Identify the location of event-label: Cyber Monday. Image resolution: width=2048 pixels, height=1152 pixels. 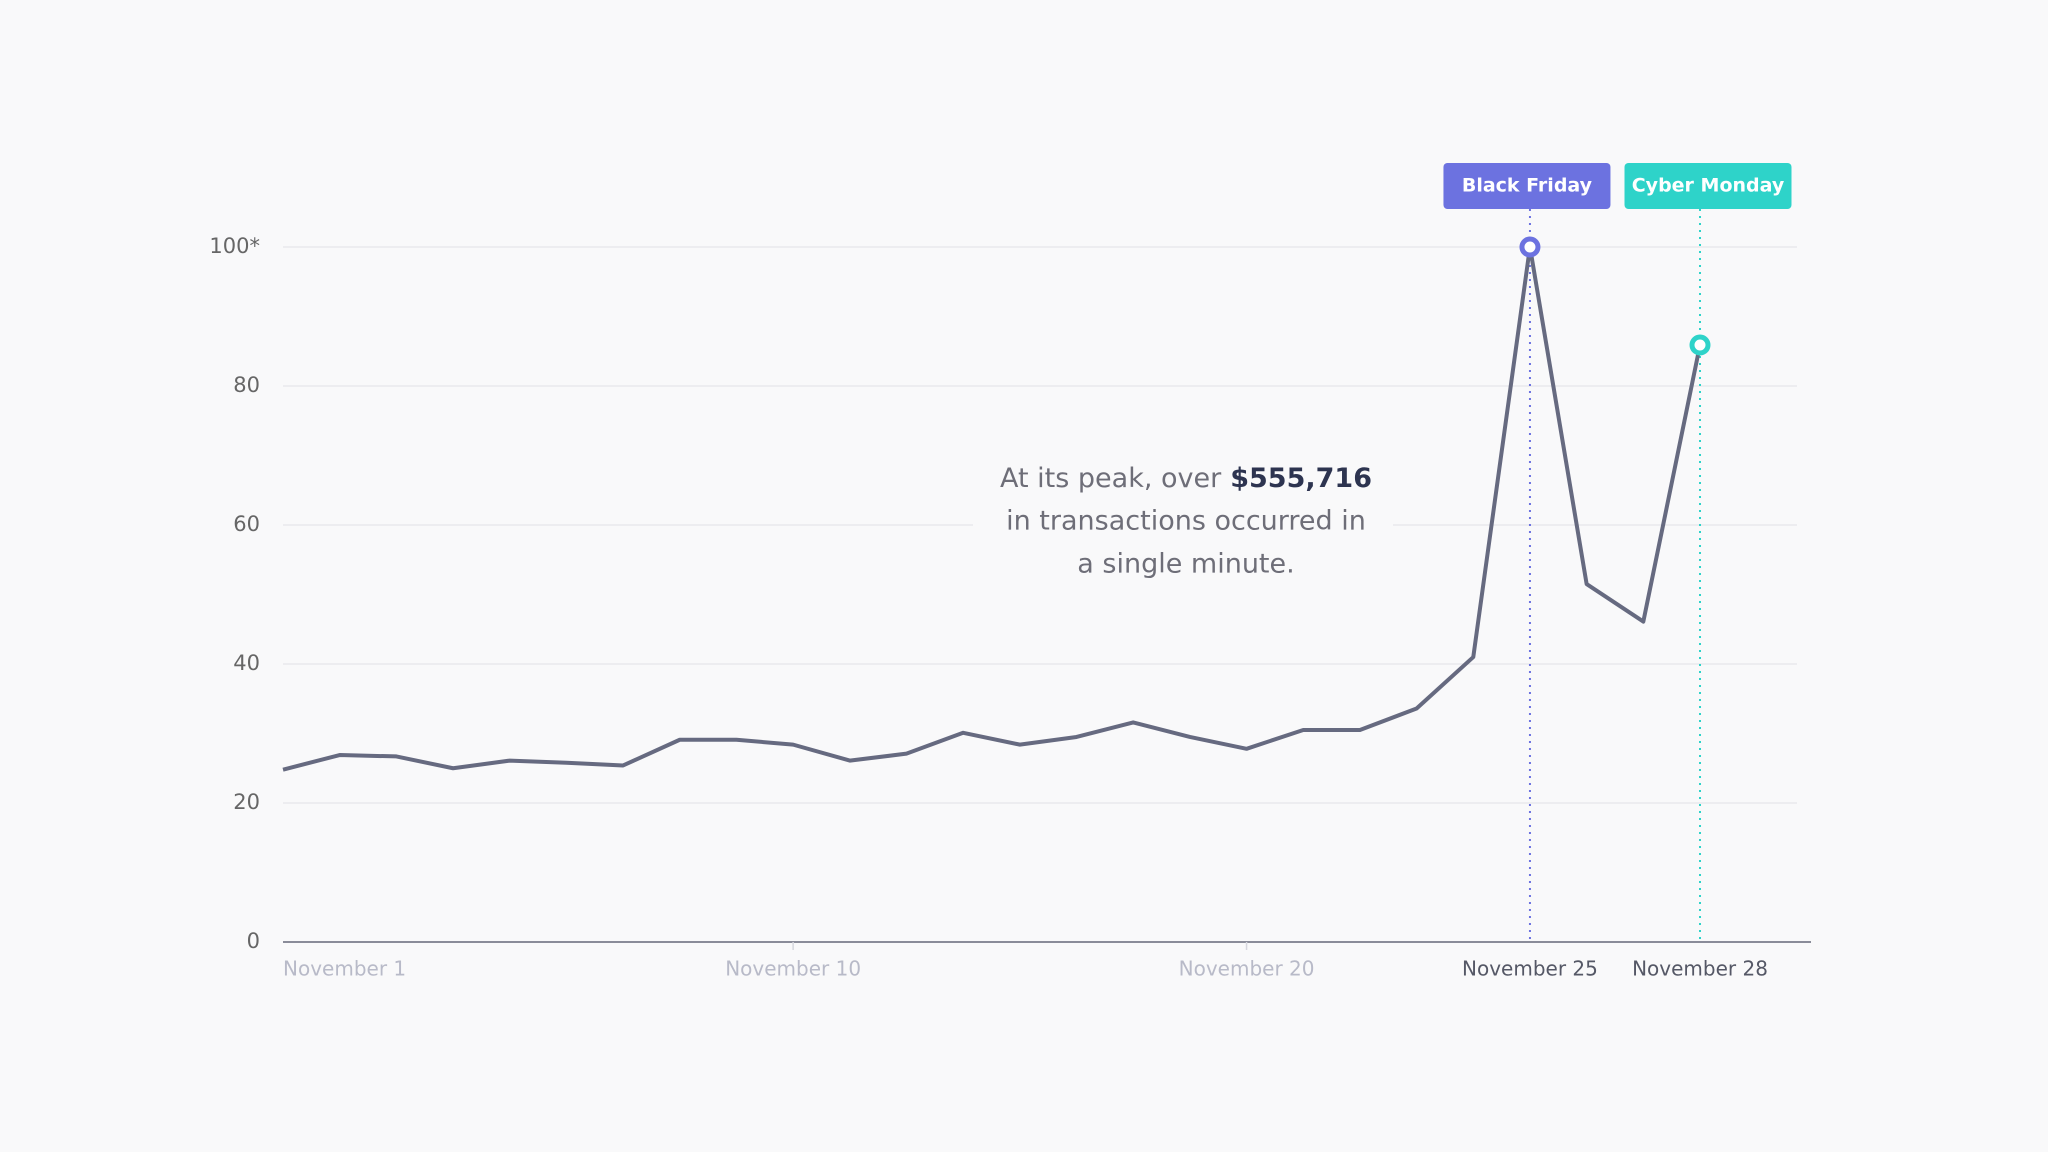
(1708, 186).